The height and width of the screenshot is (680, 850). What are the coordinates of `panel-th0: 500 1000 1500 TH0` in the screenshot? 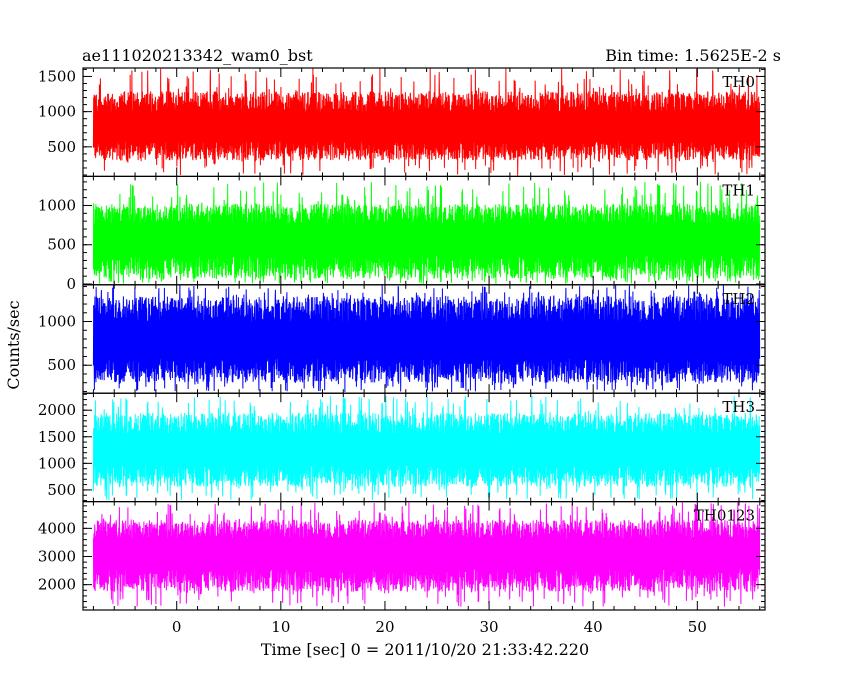 It's located at (402, 122).